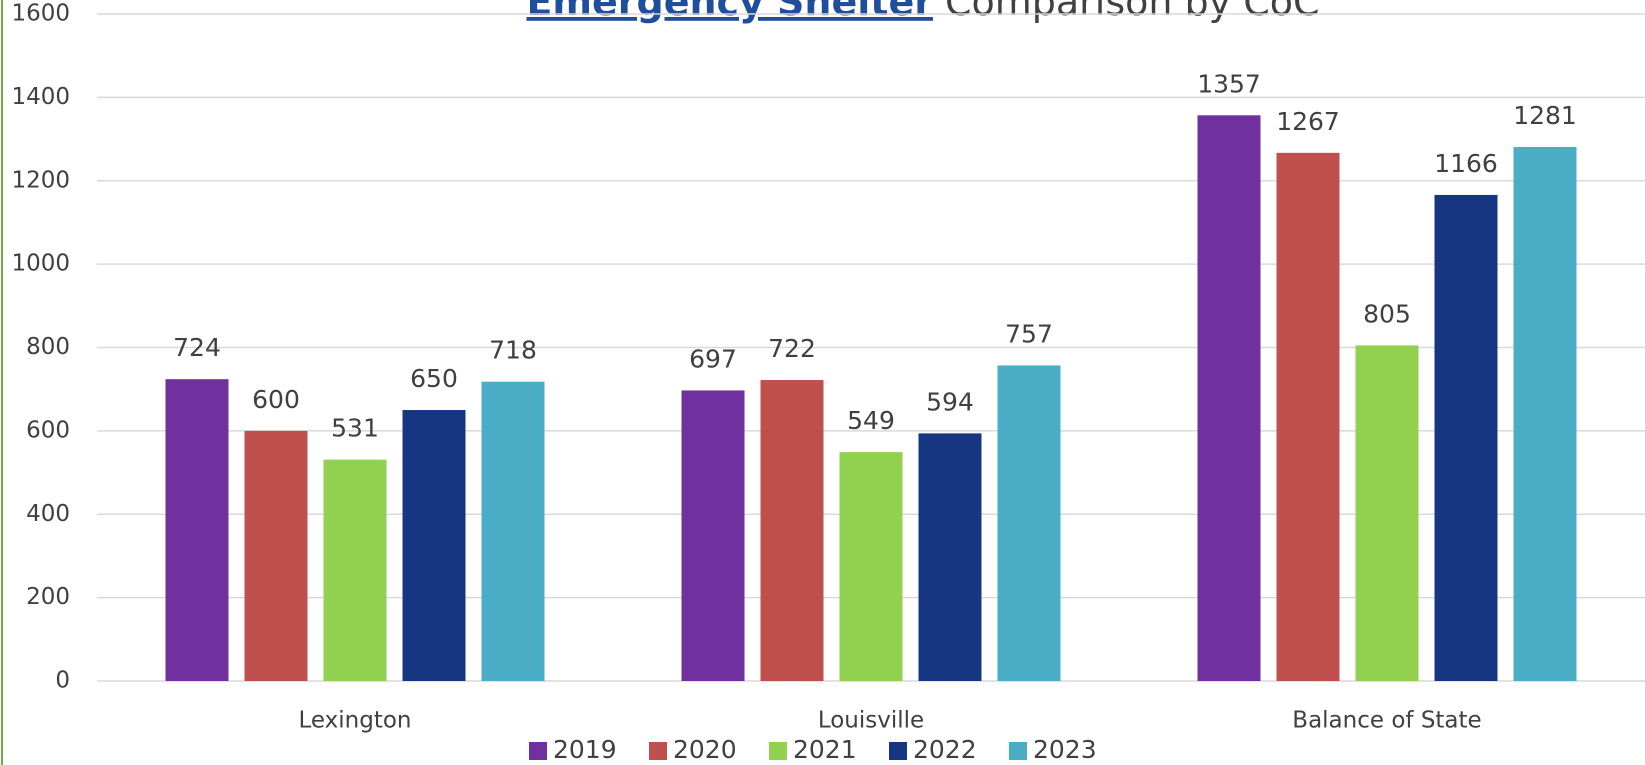 This screenshot has width=1645, height=765. What do you see at coordinates (729, 12) in the screenshot?
I see `title-highlight: Emergency Shelter` at bounding box center [729, 12].